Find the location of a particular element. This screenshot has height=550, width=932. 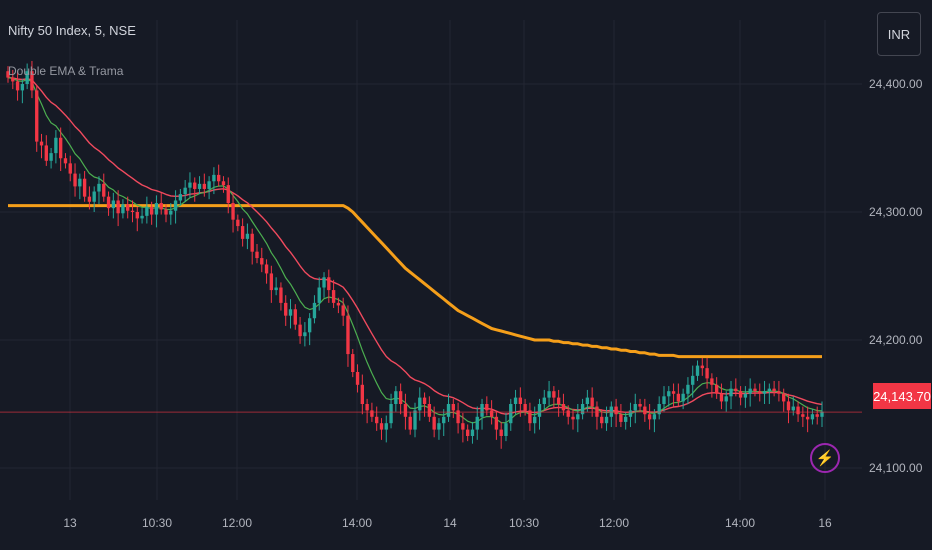

x-tick-label-8: 16 is located at coordinates (825, 523).